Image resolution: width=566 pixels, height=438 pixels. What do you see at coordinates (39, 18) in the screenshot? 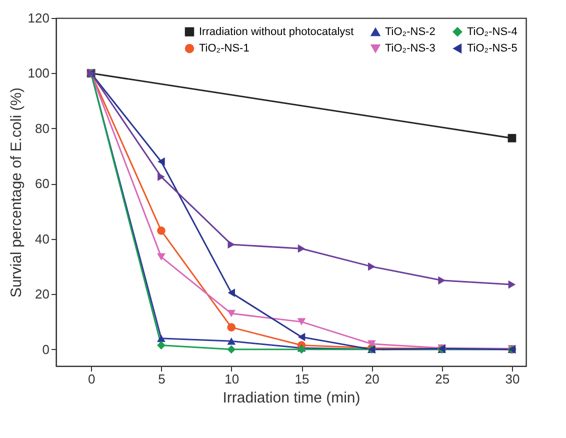
I see `y-tick-label: 120` at bounding box center [39, 18].